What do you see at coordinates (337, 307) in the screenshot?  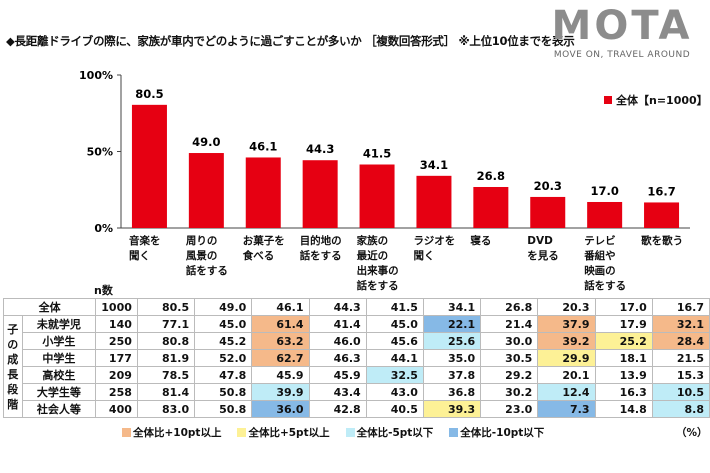 I see `value-cell: 44.3` at bounding box center [337, 307].